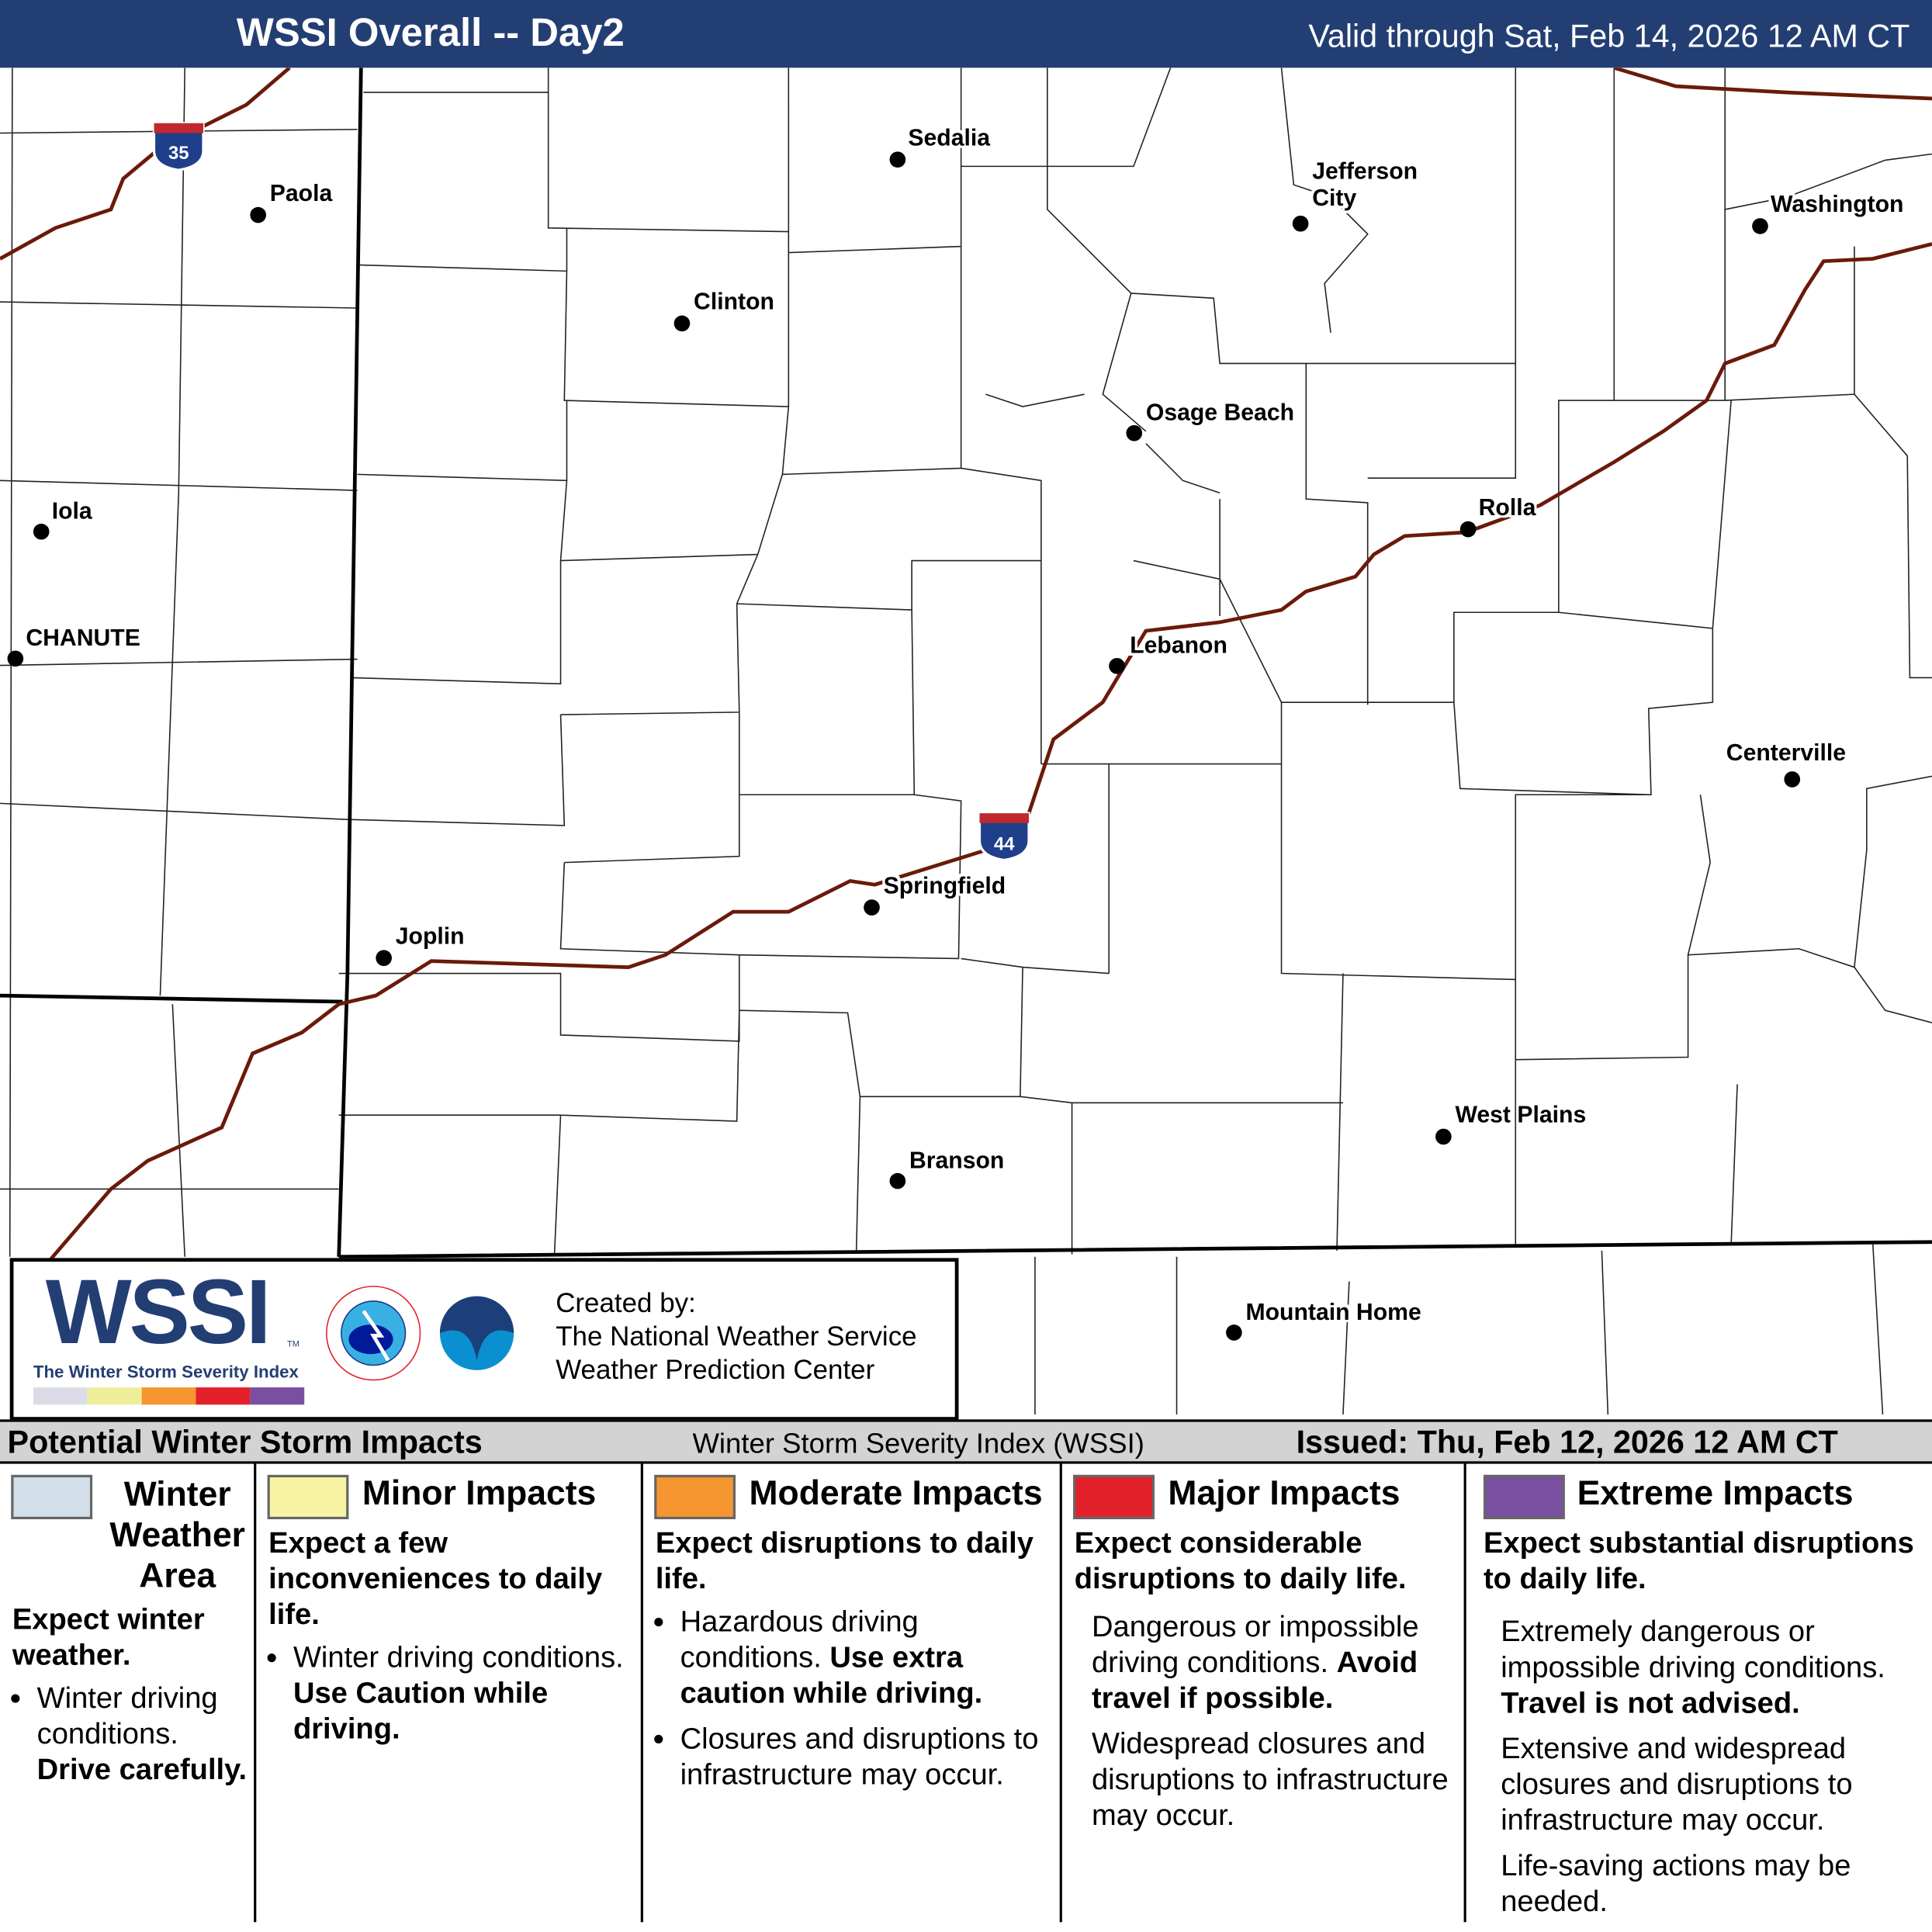 The width and height of the screenshot is (1932, 1932). What do you see at coordinates (799, 1640) in the screenshot?
I see `legend-item: Hazardous driving conditions.` at bounding box center [799, 1640].